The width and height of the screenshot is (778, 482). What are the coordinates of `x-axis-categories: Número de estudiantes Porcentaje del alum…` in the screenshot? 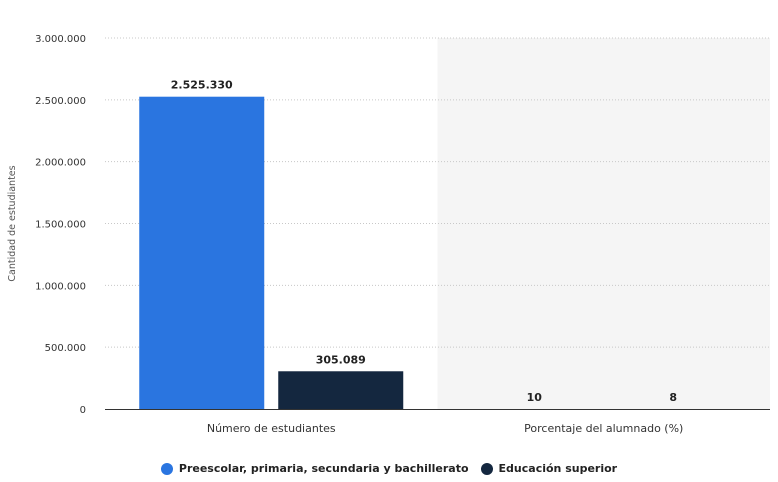 It's located at (445, 428).